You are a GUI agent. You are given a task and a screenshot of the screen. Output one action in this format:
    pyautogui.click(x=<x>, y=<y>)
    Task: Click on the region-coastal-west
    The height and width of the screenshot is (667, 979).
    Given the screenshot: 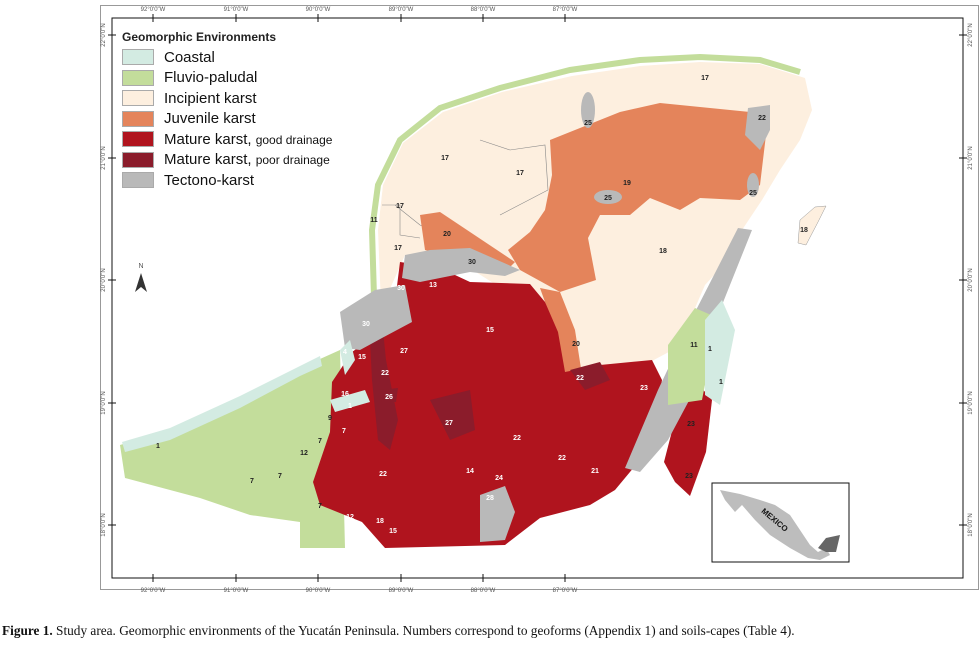 What is the action you would take?
    pyautogui.click(x=222, y=404)
    